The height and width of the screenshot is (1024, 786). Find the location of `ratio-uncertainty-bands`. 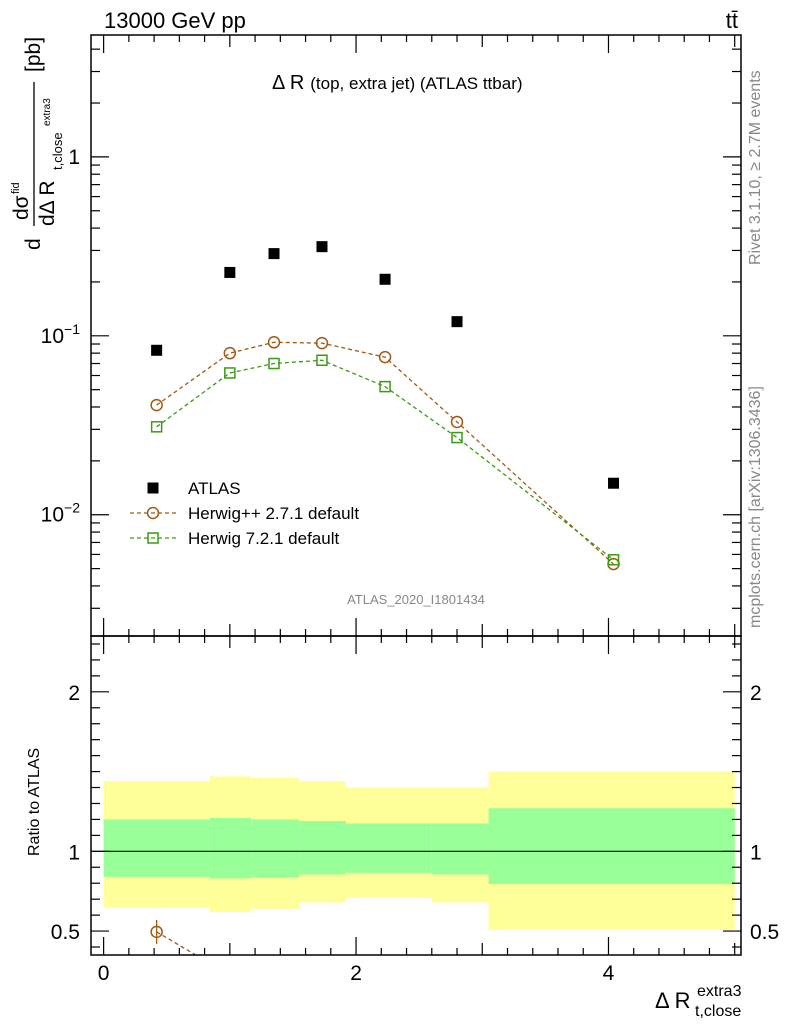

ratio-uncertainty-bands is located at coordinates (419, 850).